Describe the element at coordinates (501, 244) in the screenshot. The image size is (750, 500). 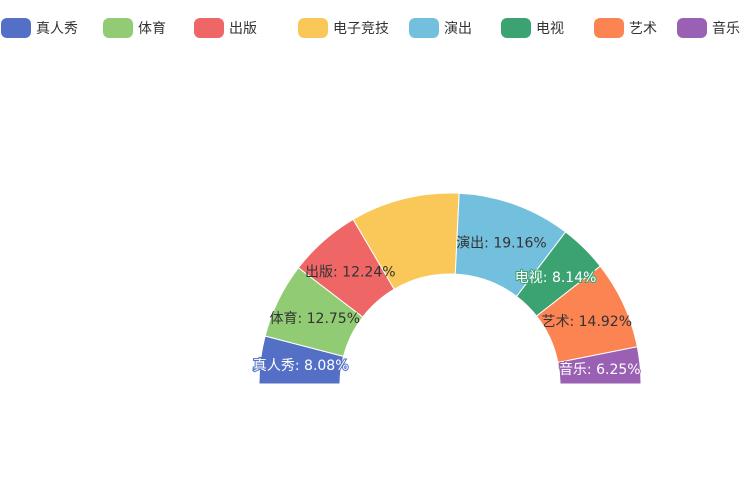
I see `slice-label: 演出: 19.16%` at that location.